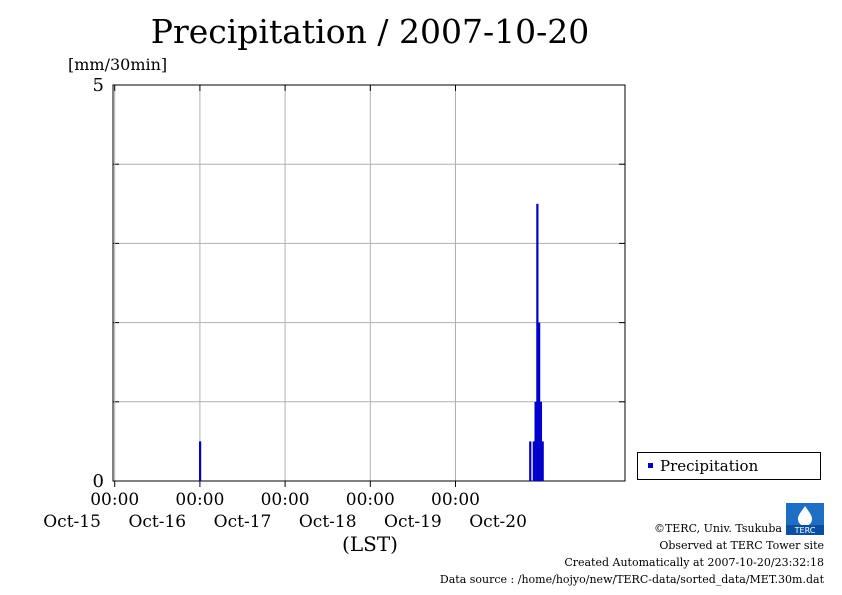 This screenshot has height=595, width=842. I want to click on x-tick-date: Oct-17, so click(242, 522).